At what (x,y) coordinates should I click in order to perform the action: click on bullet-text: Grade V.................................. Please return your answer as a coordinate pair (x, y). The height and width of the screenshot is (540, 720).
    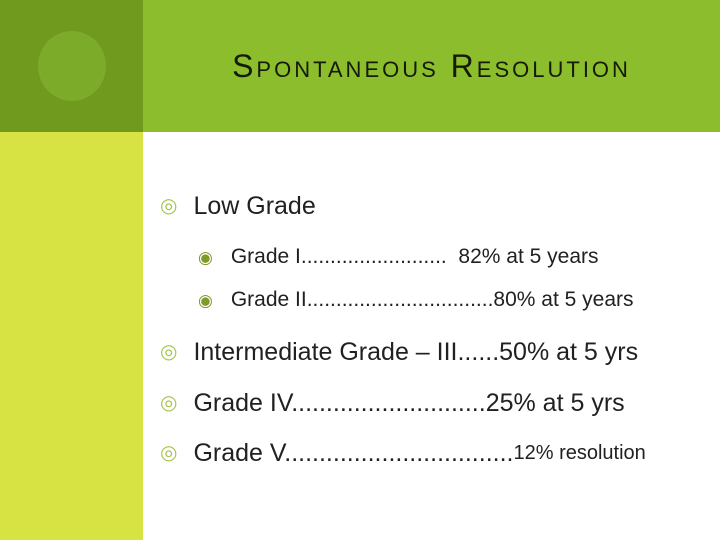
    Looking at the image, I should click on (353, 453).